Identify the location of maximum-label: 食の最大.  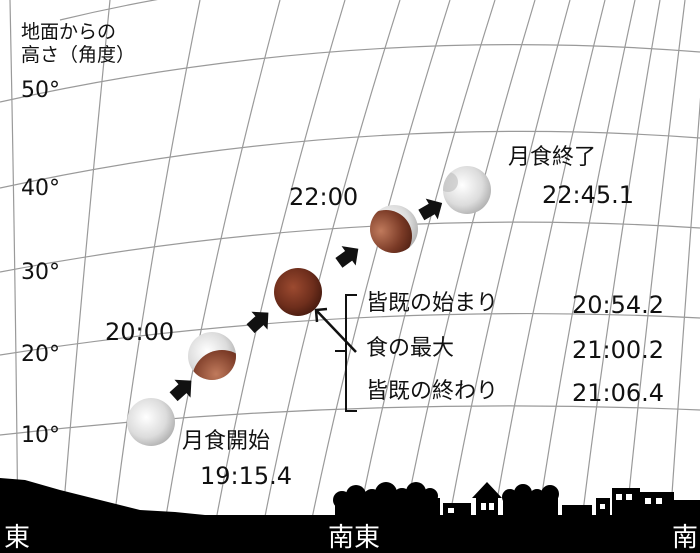
(410, 348).